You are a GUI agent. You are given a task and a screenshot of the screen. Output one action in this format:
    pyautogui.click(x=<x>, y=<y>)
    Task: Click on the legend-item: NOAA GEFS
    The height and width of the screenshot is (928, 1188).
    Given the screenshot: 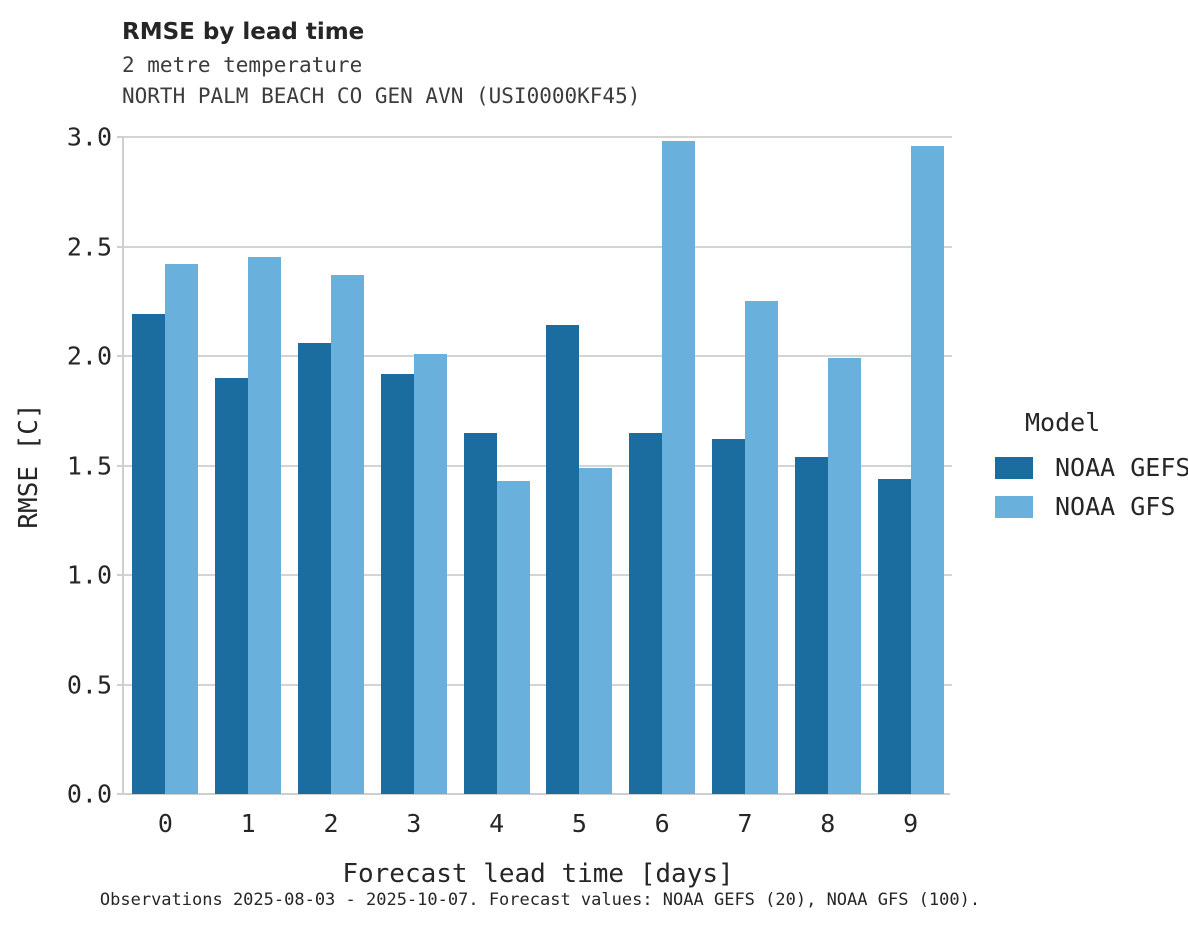 What is the action you would take?
    pyautogui.click(x=1091, y=467)
    